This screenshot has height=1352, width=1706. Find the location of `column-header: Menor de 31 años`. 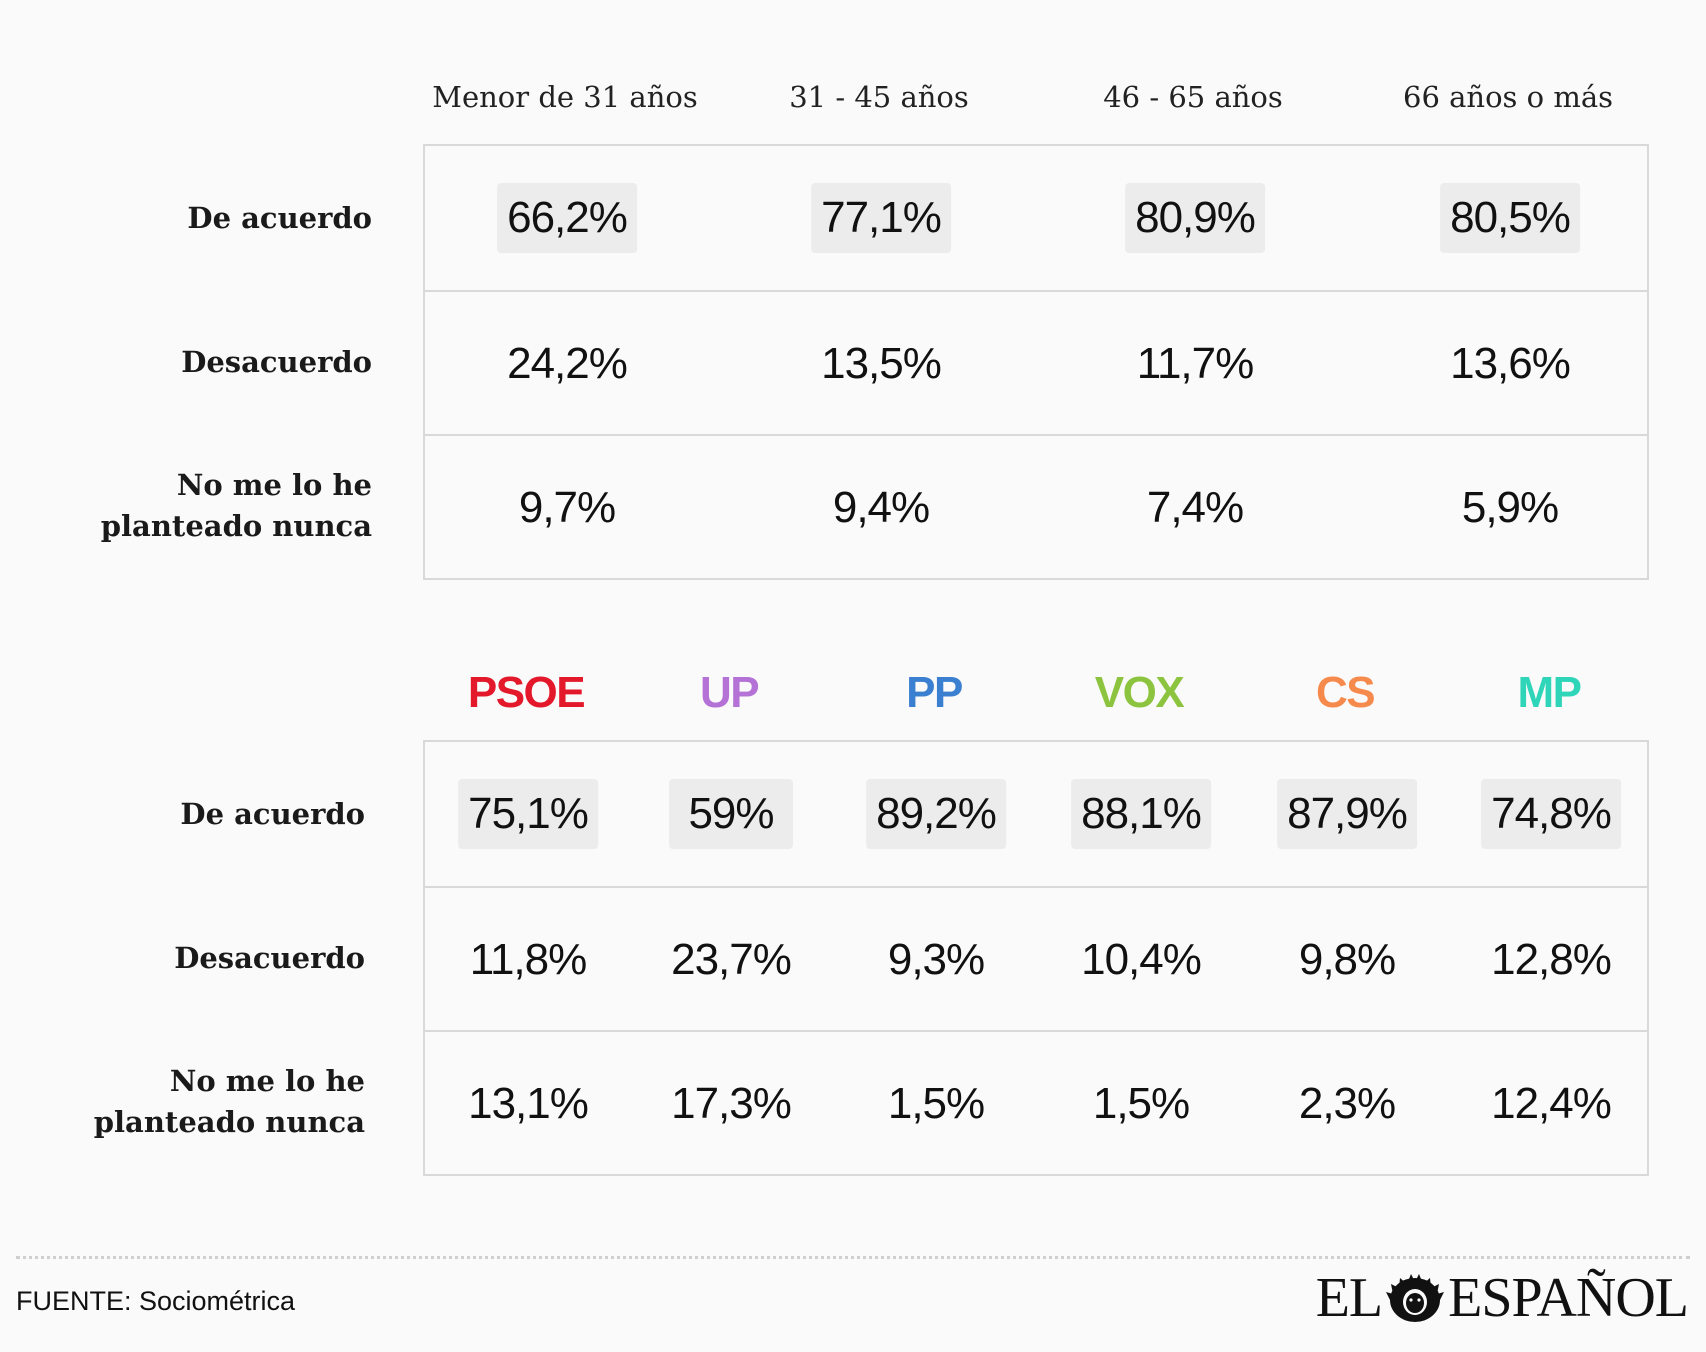

column-header: Menor de 31 años is located at coordinates (565, 97).